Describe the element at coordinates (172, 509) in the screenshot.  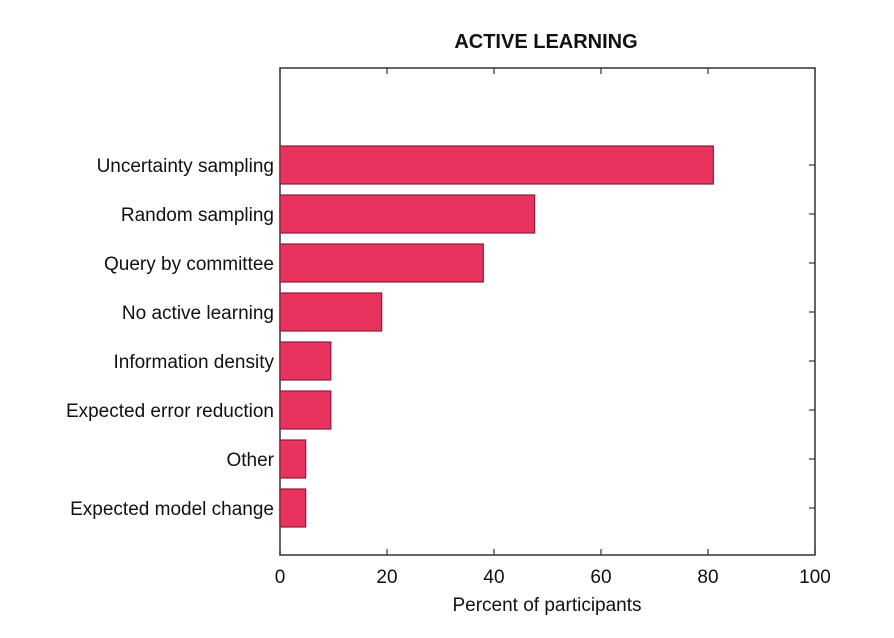
I see `category-label: Expected model change` at that location.